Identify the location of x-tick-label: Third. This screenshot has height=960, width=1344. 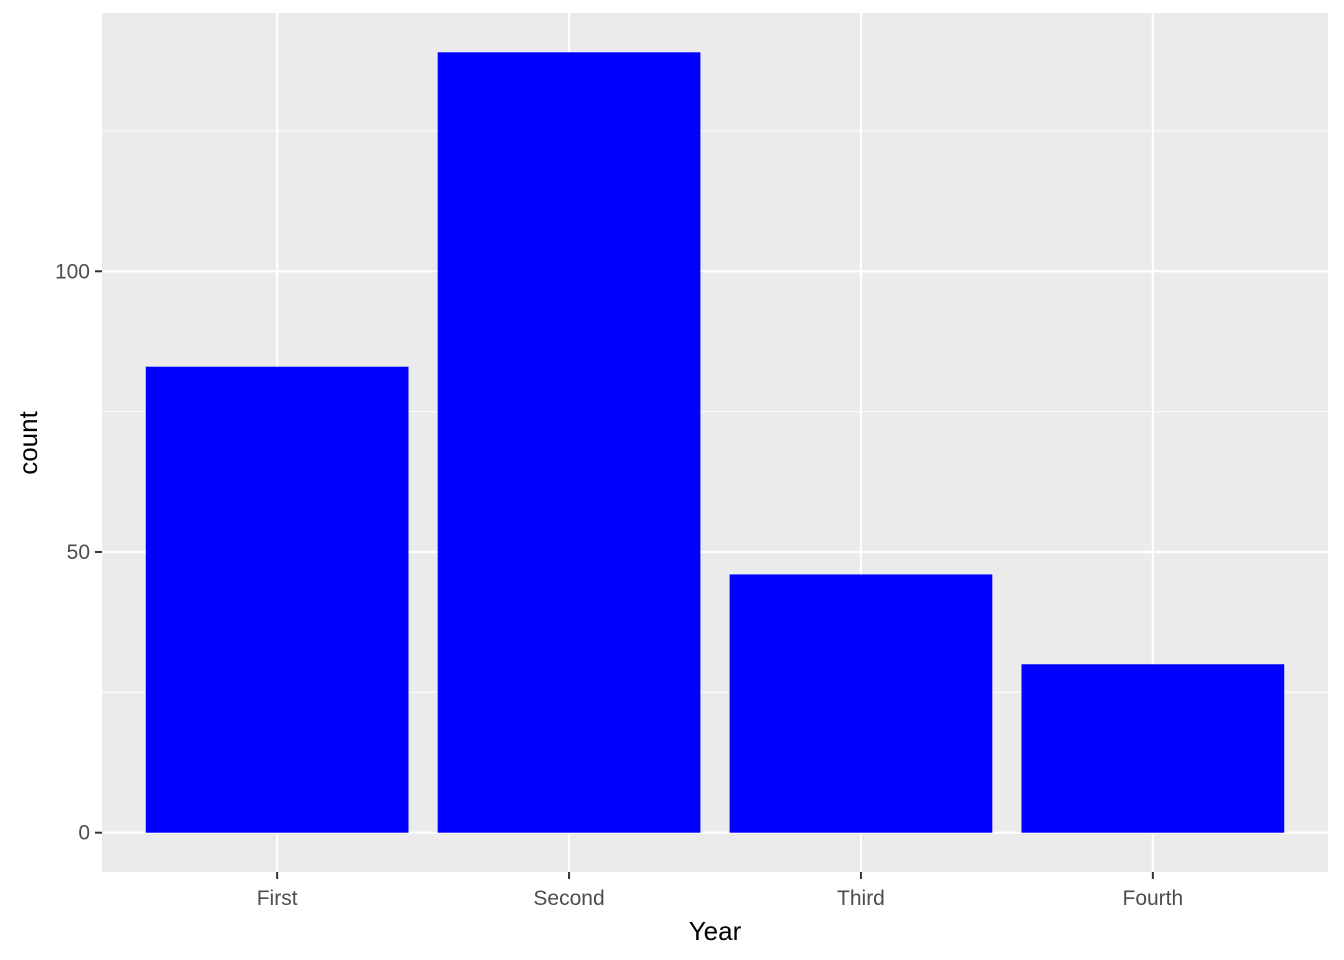
(861, 898).